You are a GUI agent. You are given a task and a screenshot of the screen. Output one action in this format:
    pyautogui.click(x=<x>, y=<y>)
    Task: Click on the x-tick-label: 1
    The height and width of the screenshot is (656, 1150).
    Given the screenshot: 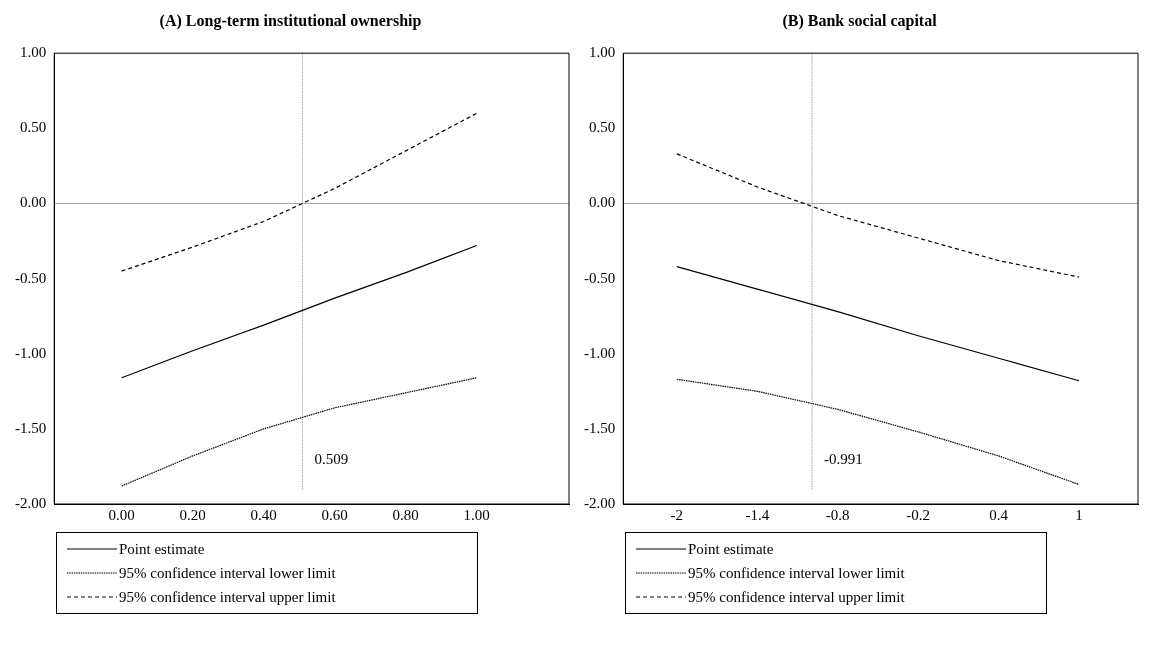 What is the action you would take?
    pyautogui.click(x=1079, y=514)
    